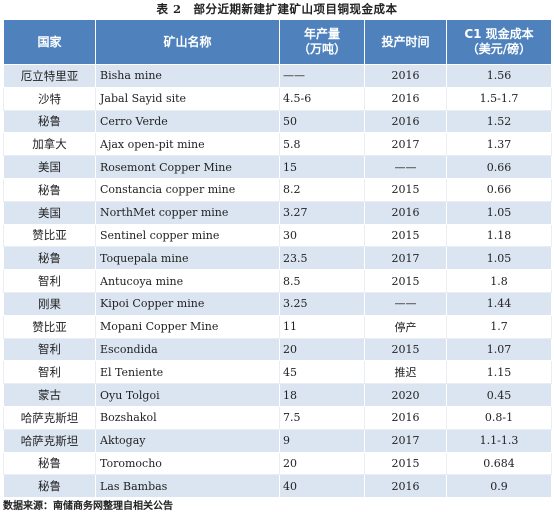 The image size is (554, 515). What do you see at coordinates (187, 349) in the screenshot?
I see `mine-name-cell: Escondida` at bounding box center [187, 349].